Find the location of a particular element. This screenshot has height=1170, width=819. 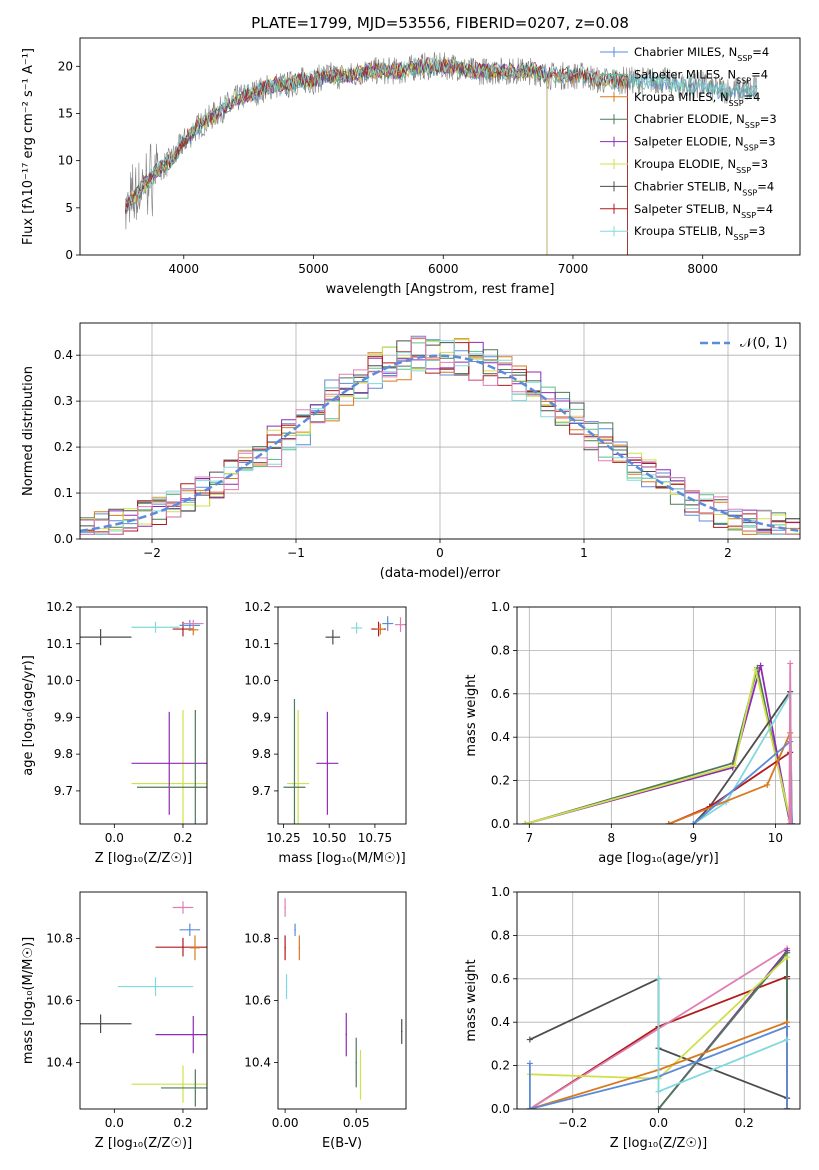

x-tick-label: 9 is located at coordinates (694, 838).